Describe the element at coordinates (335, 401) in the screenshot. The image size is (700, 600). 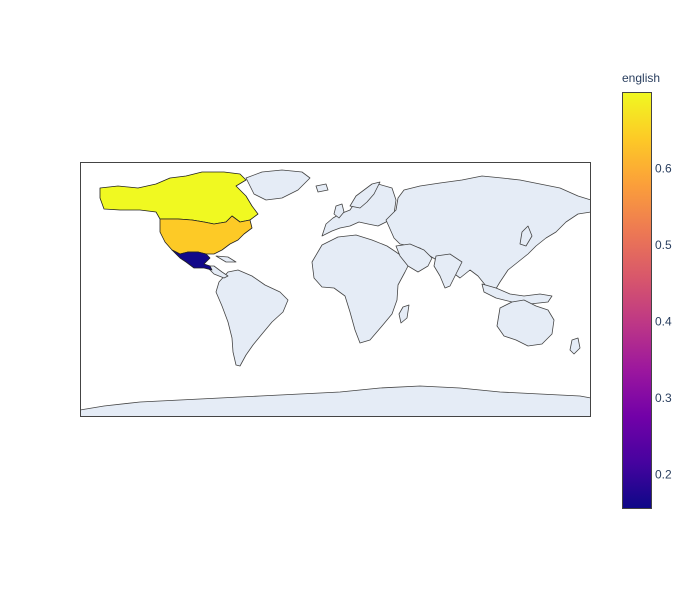
I see `land-antarctica` at that location.